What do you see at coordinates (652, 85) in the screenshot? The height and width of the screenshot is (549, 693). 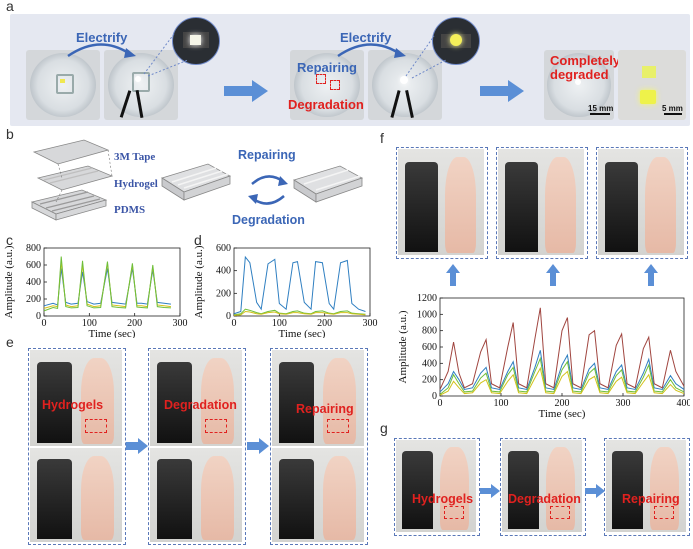 I see `led-closeup-photo` at bounding box center [652, 85].